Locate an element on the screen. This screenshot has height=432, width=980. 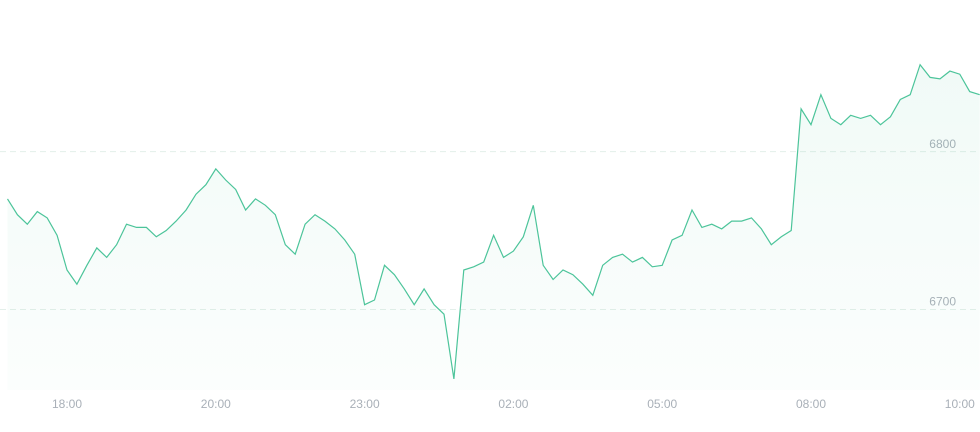
x-tick-label: 20:00 is located at coordinates (216, 404).